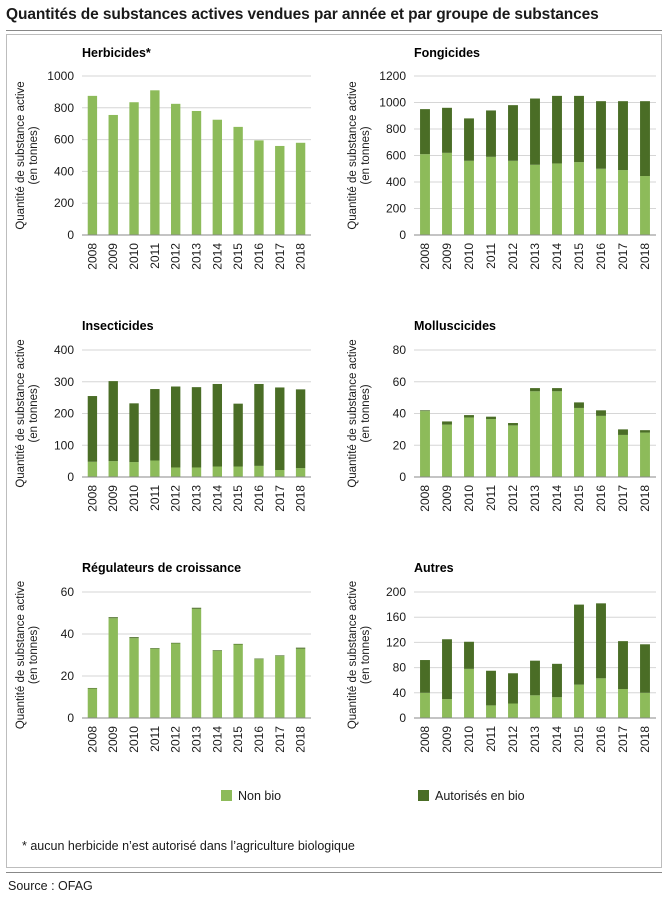 This screenshot has height=900, width=668. Describe the element at coordinates (64, 203) in the screenshot. I see `herbicides-ytick-label: 200` at that location.